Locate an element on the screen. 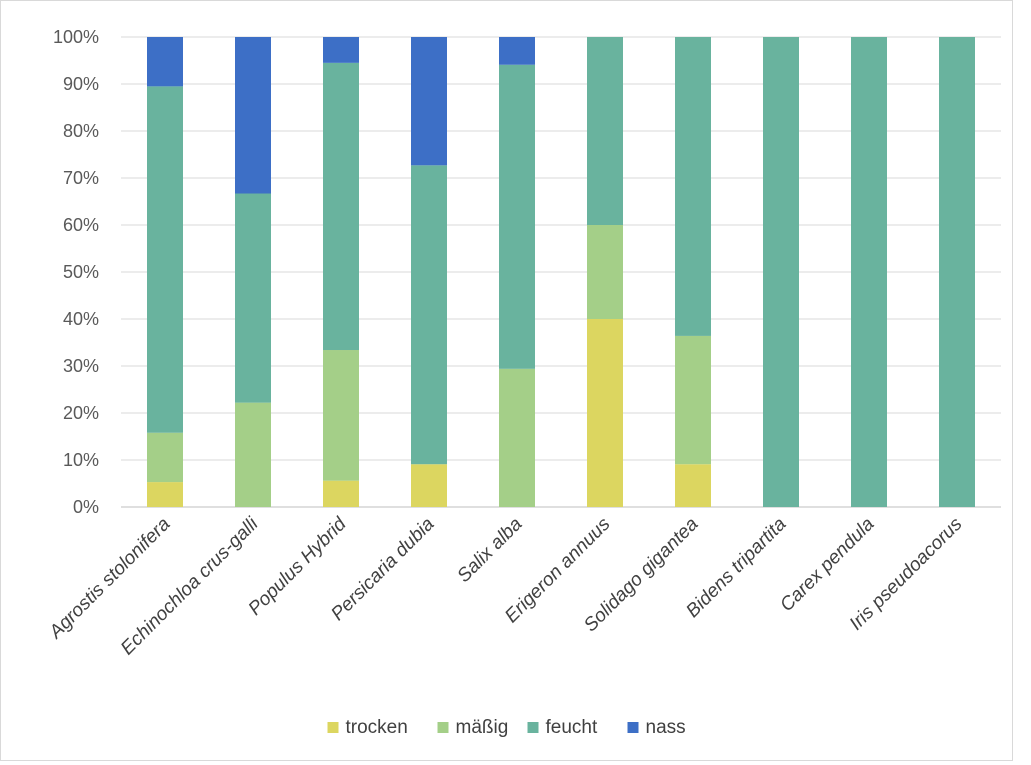  legend: trocken mäßig feucht nass is located at coordinates (506, 727).